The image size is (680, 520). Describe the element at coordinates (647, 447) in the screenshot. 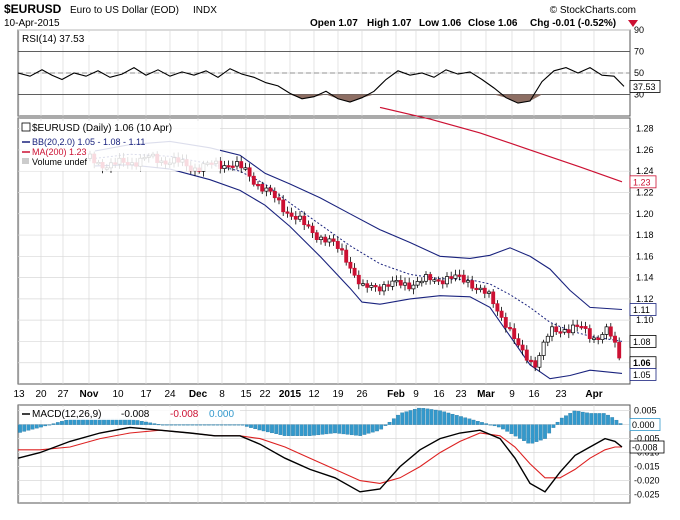

I see `macd-value-label-box` at that location.